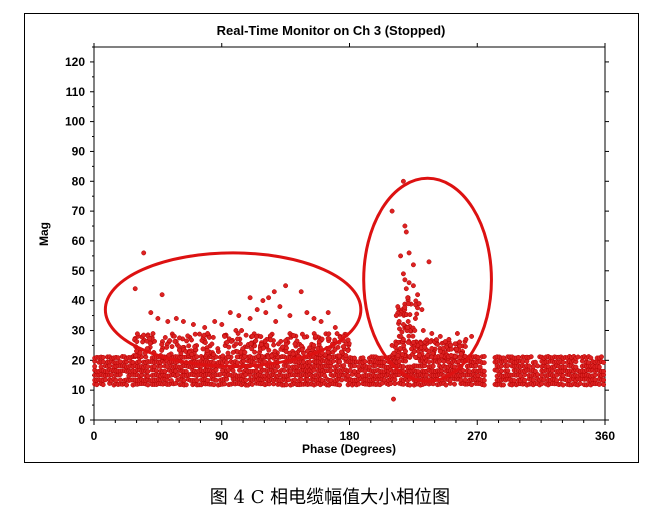  Describe the element at coordinates (330, 497) in the screenshot. I see `figure-caption: 图 4 C 相电缆幅值大小相位图` at that location.